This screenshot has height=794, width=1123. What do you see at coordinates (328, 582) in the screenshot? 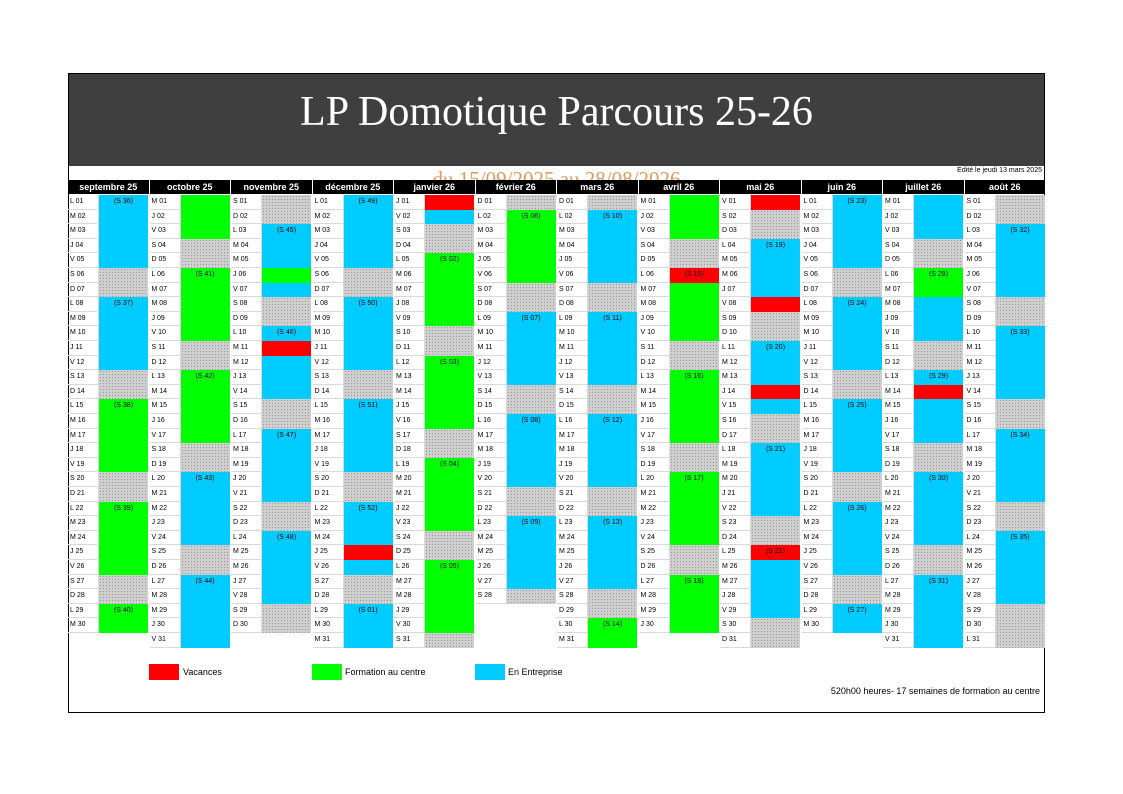
I see `day-label: S 27` at bounding box center [328, 582].